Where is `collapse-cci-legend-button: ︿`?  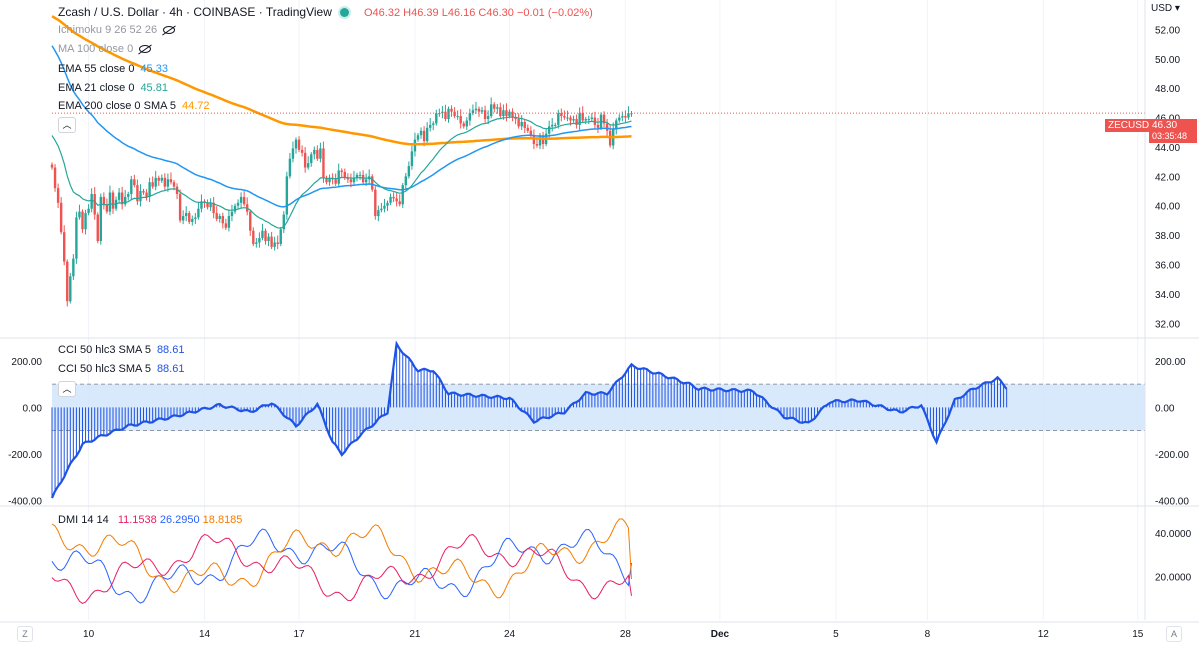 collapse-cci-legend-button: ︿ is located at coordinates (67, 389).